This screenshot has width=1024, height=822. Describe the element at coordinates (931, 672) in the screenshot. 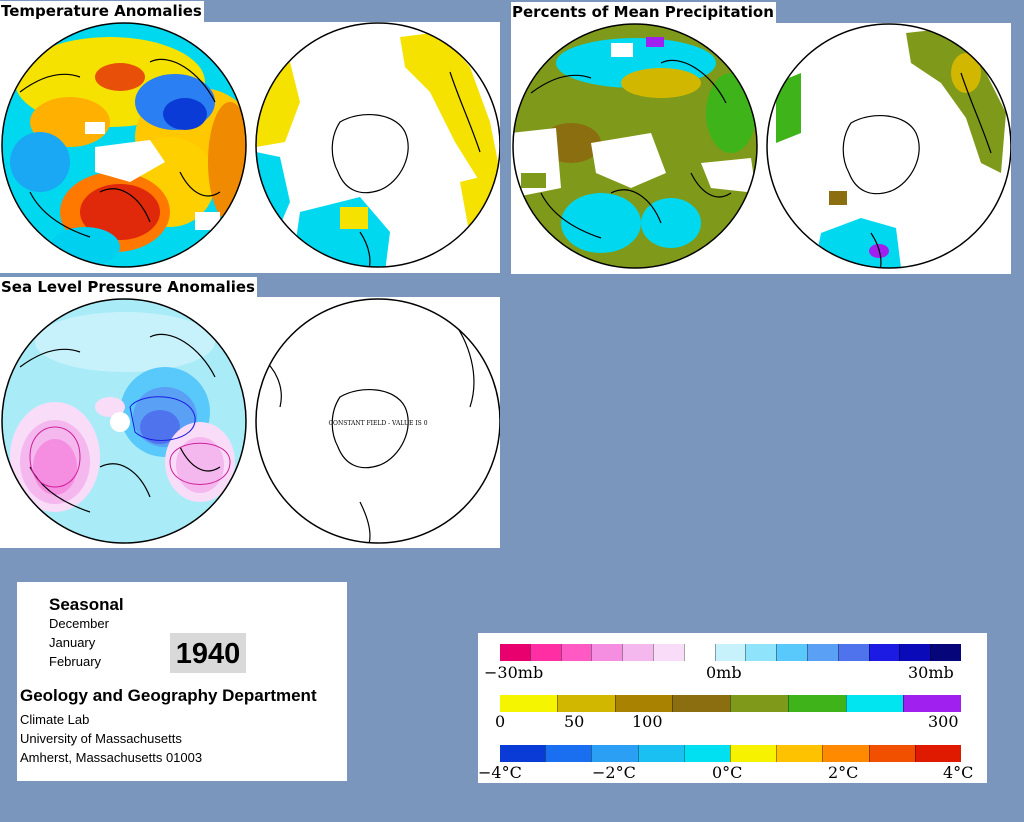

I see `pressure-label-max: 30mb` at that location.